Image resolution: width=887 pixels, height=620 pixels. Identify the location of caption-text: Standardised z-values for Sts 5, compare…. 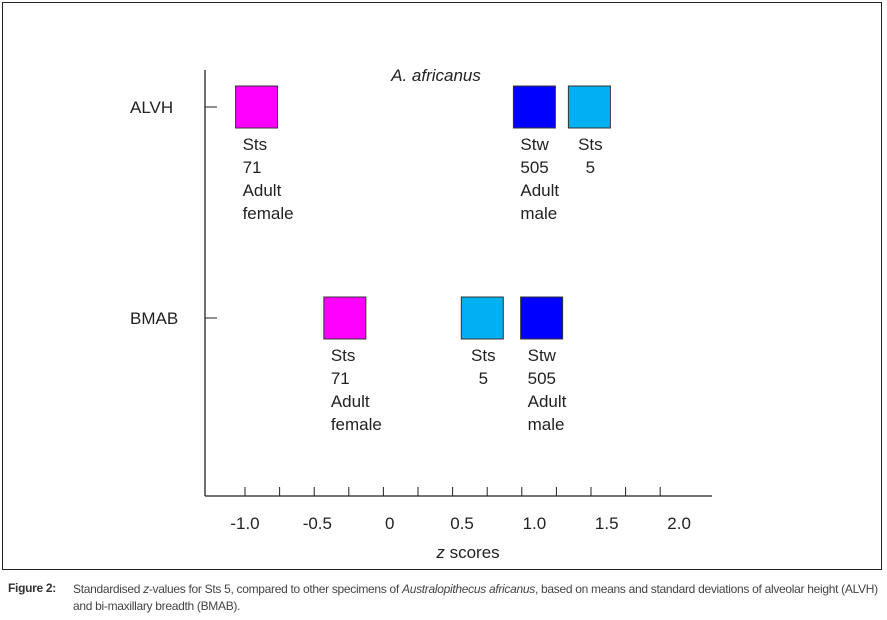
(480, 598).